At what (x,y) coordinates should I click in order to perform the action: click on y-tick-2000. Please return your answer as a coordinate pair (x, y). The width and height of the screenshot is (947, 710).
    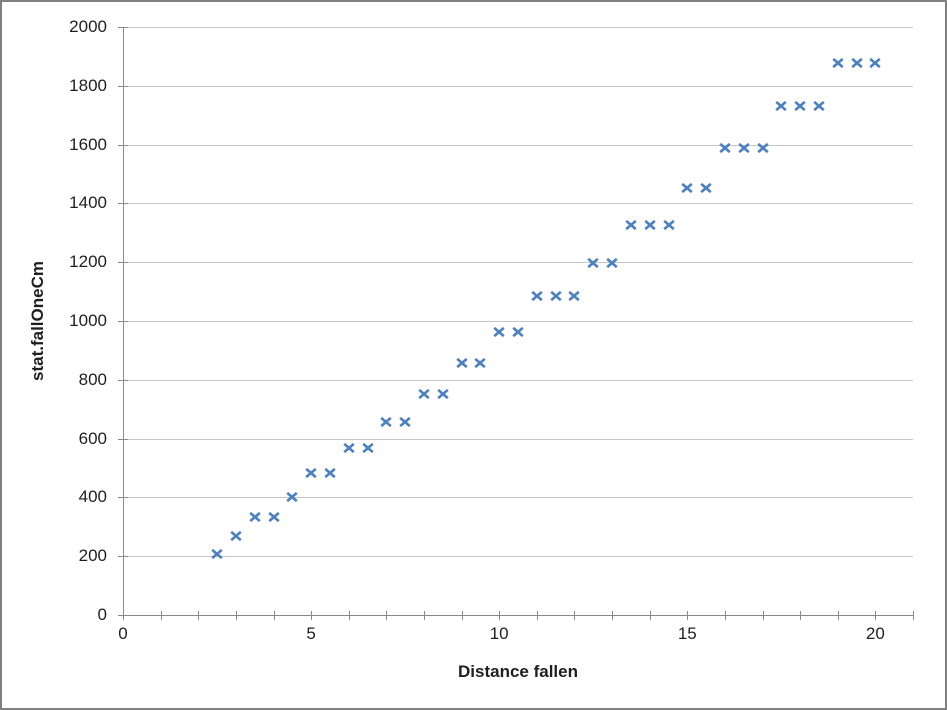
    Looking at the image, I should click on (123, 27).